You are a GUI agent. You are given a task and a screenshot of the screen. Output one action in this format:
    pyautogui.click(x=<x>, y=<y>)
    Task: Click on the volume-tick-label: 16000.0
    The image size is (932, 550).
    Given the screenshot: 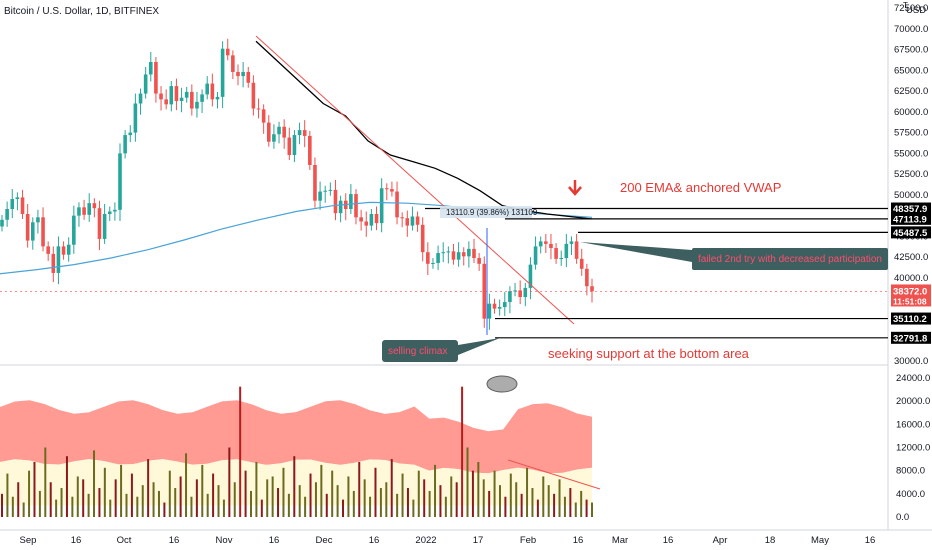 What is the action you would take?
    pyautogui.click(x=913, y=424)
    